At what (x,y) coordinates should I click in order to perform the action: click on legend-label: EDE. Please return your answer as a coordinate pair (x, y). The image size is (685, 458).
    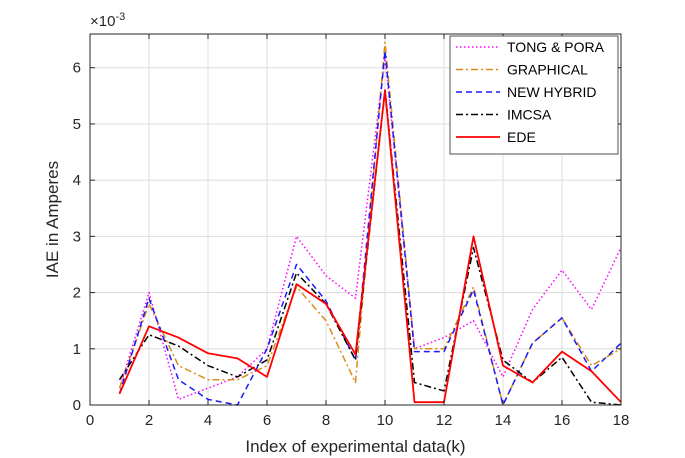
    Looking at the image, I should click on (521, 137).